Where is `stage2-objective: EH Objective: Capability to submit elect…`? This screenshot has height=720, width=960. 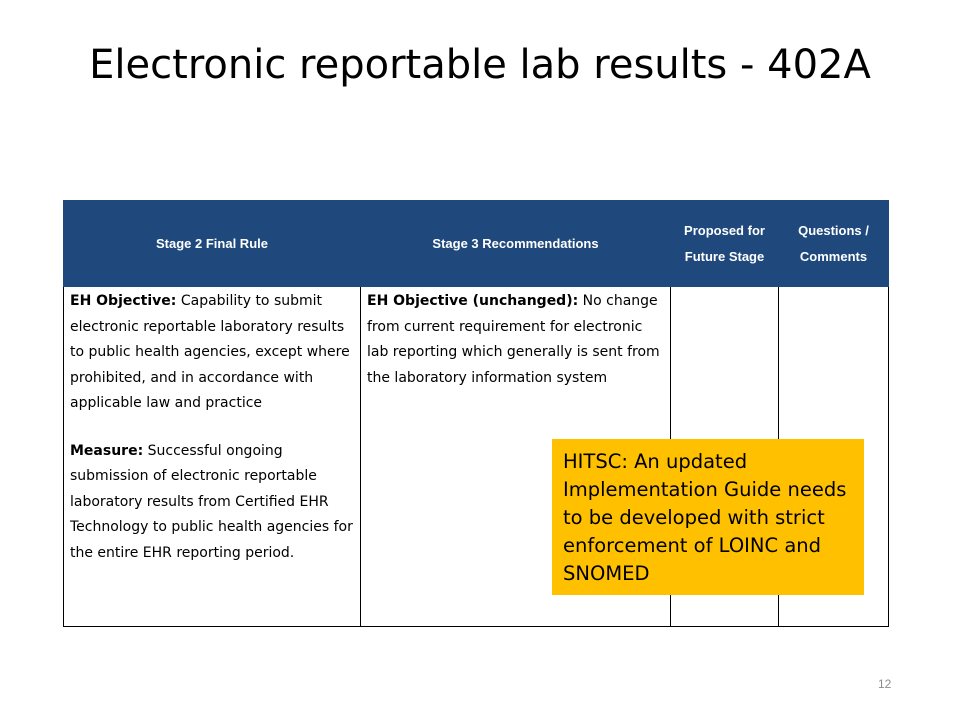 stage2-objective: EH Objective: Capability to submit elect… is located at coordinates (212, 353).